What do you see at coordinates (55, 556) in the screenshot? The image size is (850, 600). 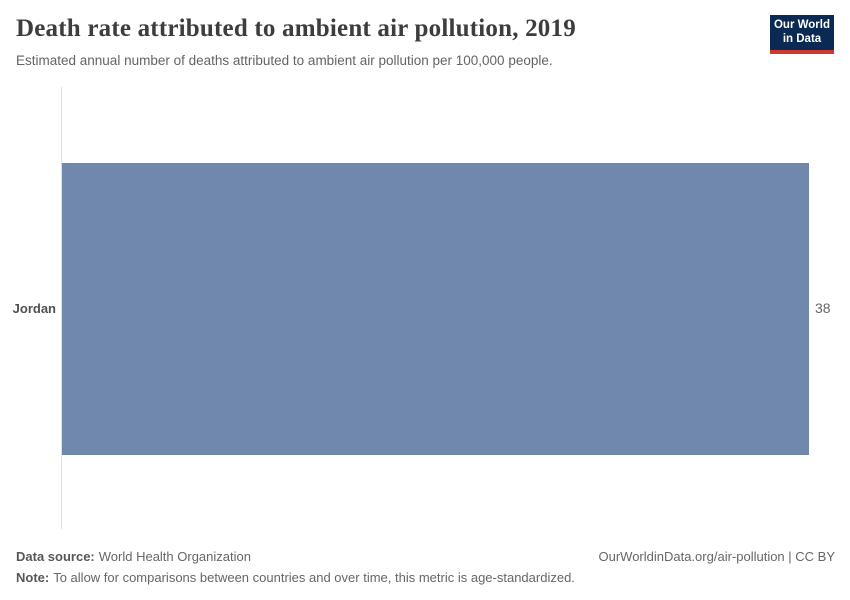 I see `data-source-label: Data source:` at bounding box center [55, 556].